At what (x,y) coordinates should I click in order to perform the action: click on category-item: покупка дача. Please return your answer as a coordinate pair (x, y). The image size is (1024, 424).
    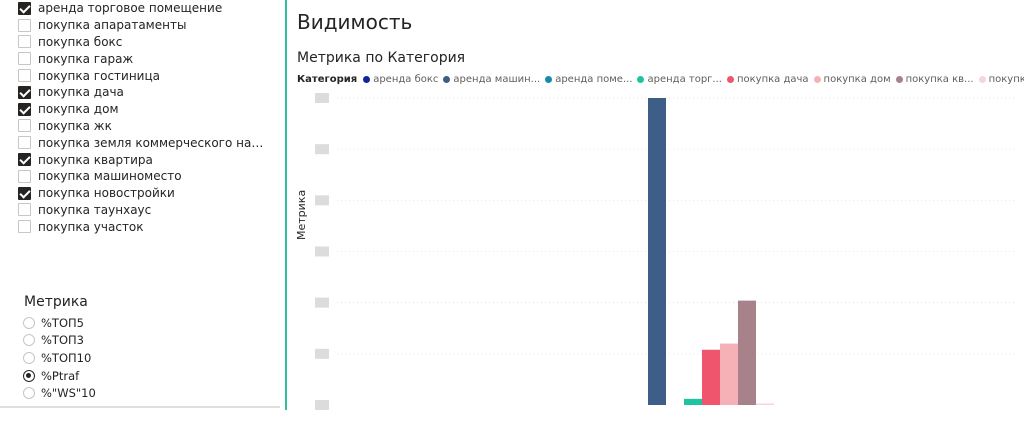
    Looking at the image, I should click on (143, 92).